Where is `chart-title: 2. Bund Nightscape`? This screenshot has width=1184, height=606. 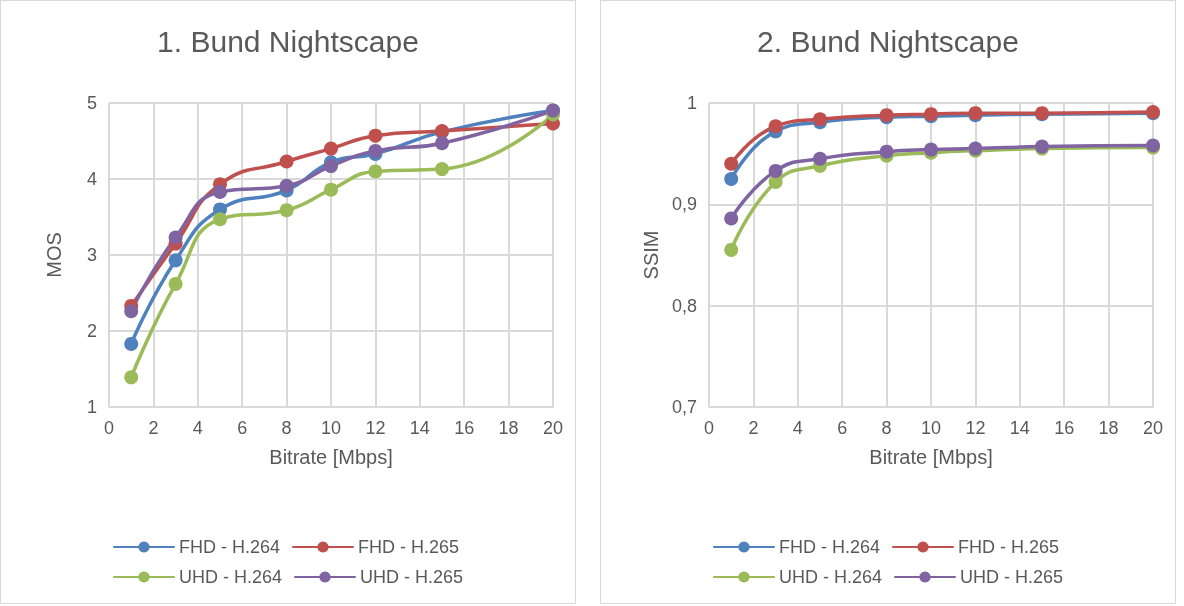
chart-title: 2. Bund Nightscape is located at coordinates (888, 41).